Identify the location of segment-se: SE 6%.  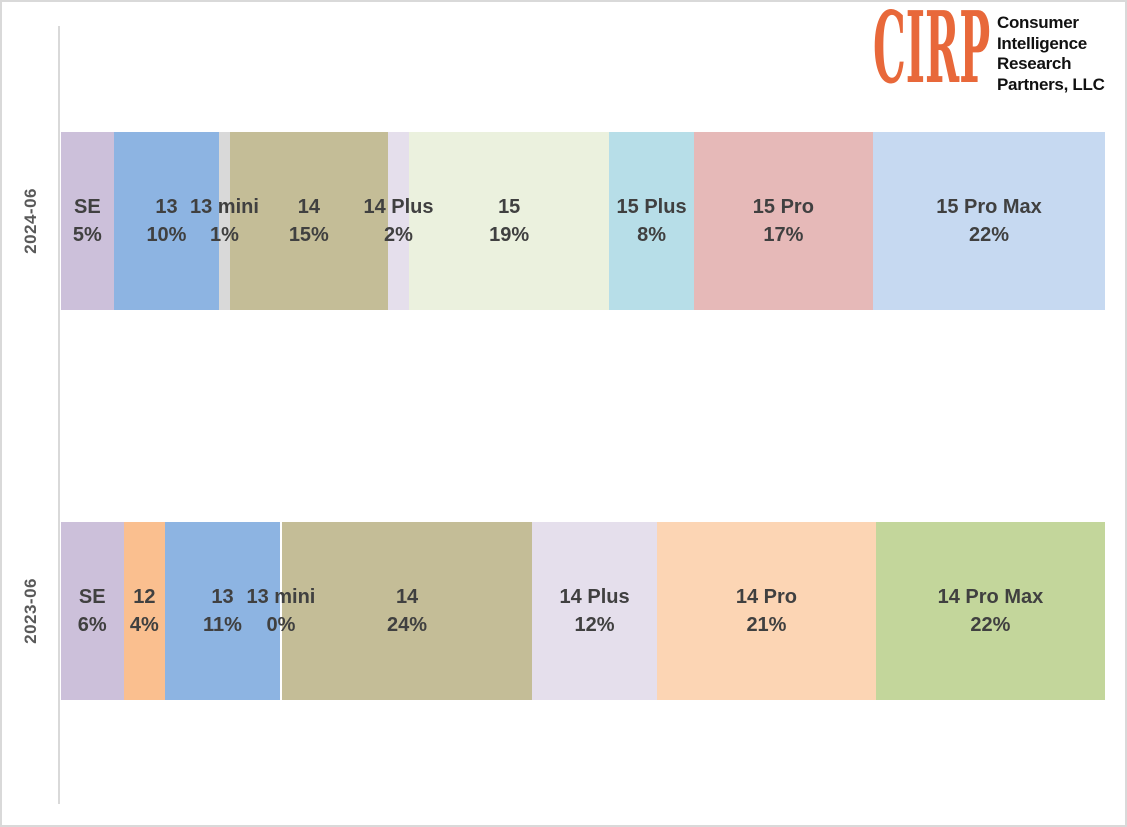
(92, 611).